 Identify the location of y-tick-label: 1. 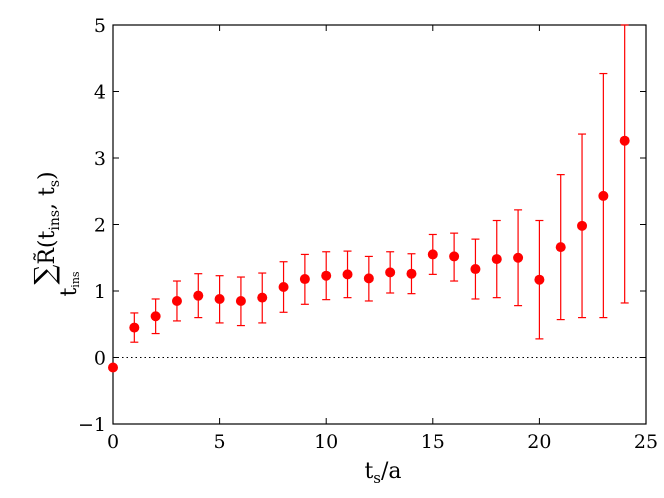
(100, 292).